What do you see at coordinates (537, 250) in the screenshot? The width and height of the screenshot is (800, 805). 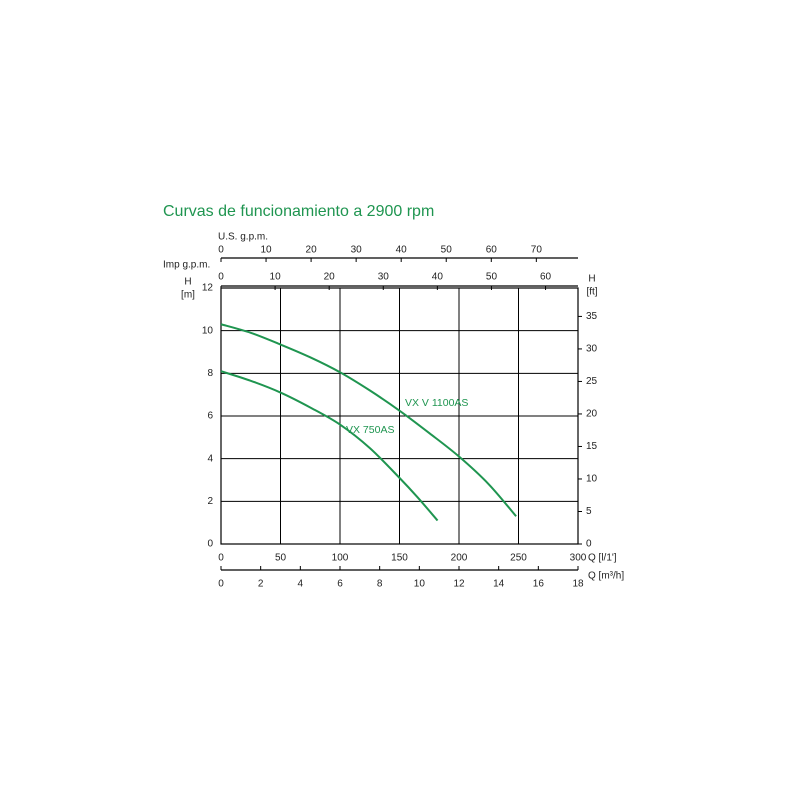 I see `secondary-tick-label: 70` at bounding box center [537, 250].